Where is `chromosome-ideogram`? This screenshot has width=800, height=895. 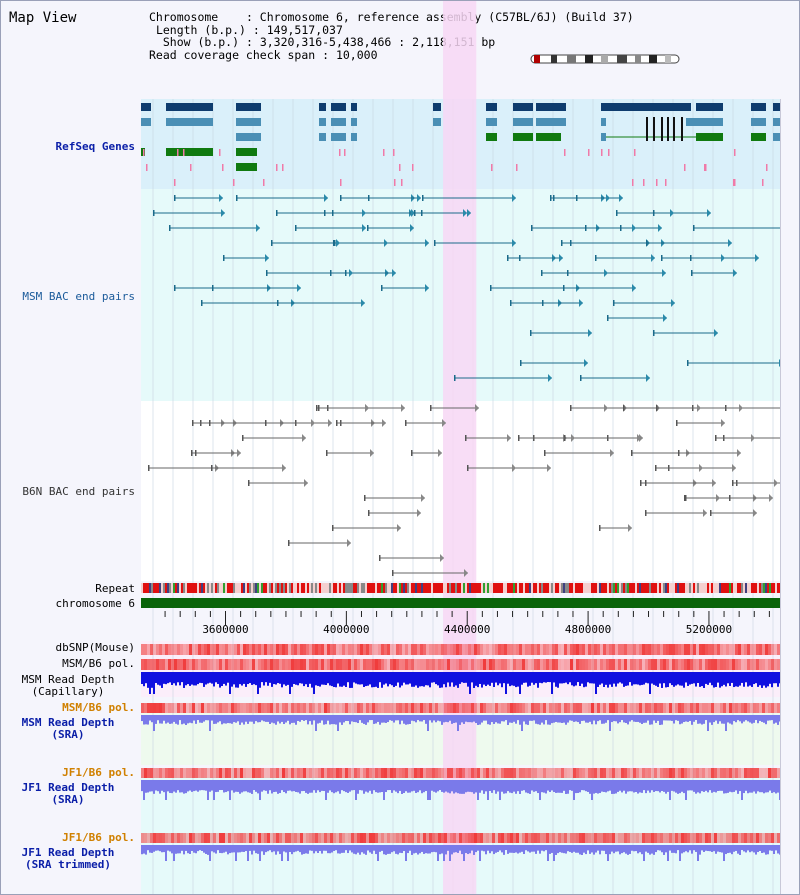 chromosome-ideogram is located at coordinates (606, 59).